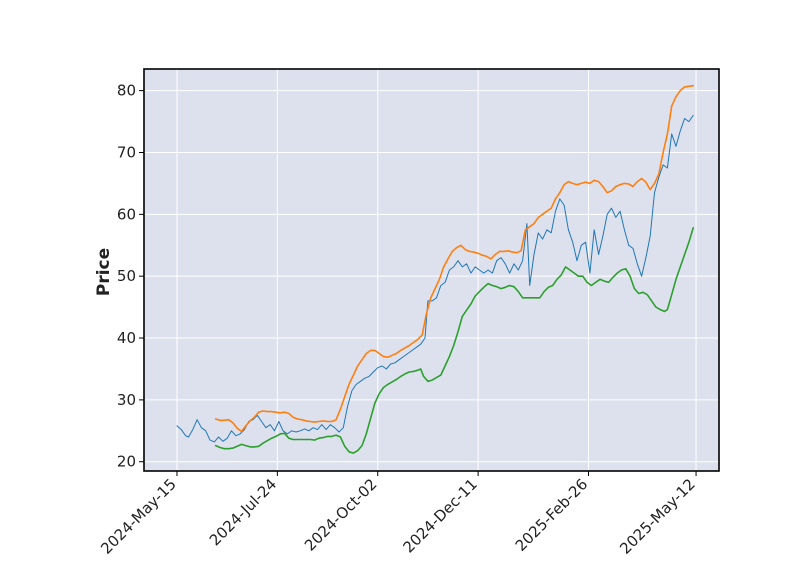 This screenshot has height=580, width=800. What do you see at coordinates (243, 512) in the screenshot?
I see `x-tick-label: 2024-Jul-24` at bounding box center [243, 512].